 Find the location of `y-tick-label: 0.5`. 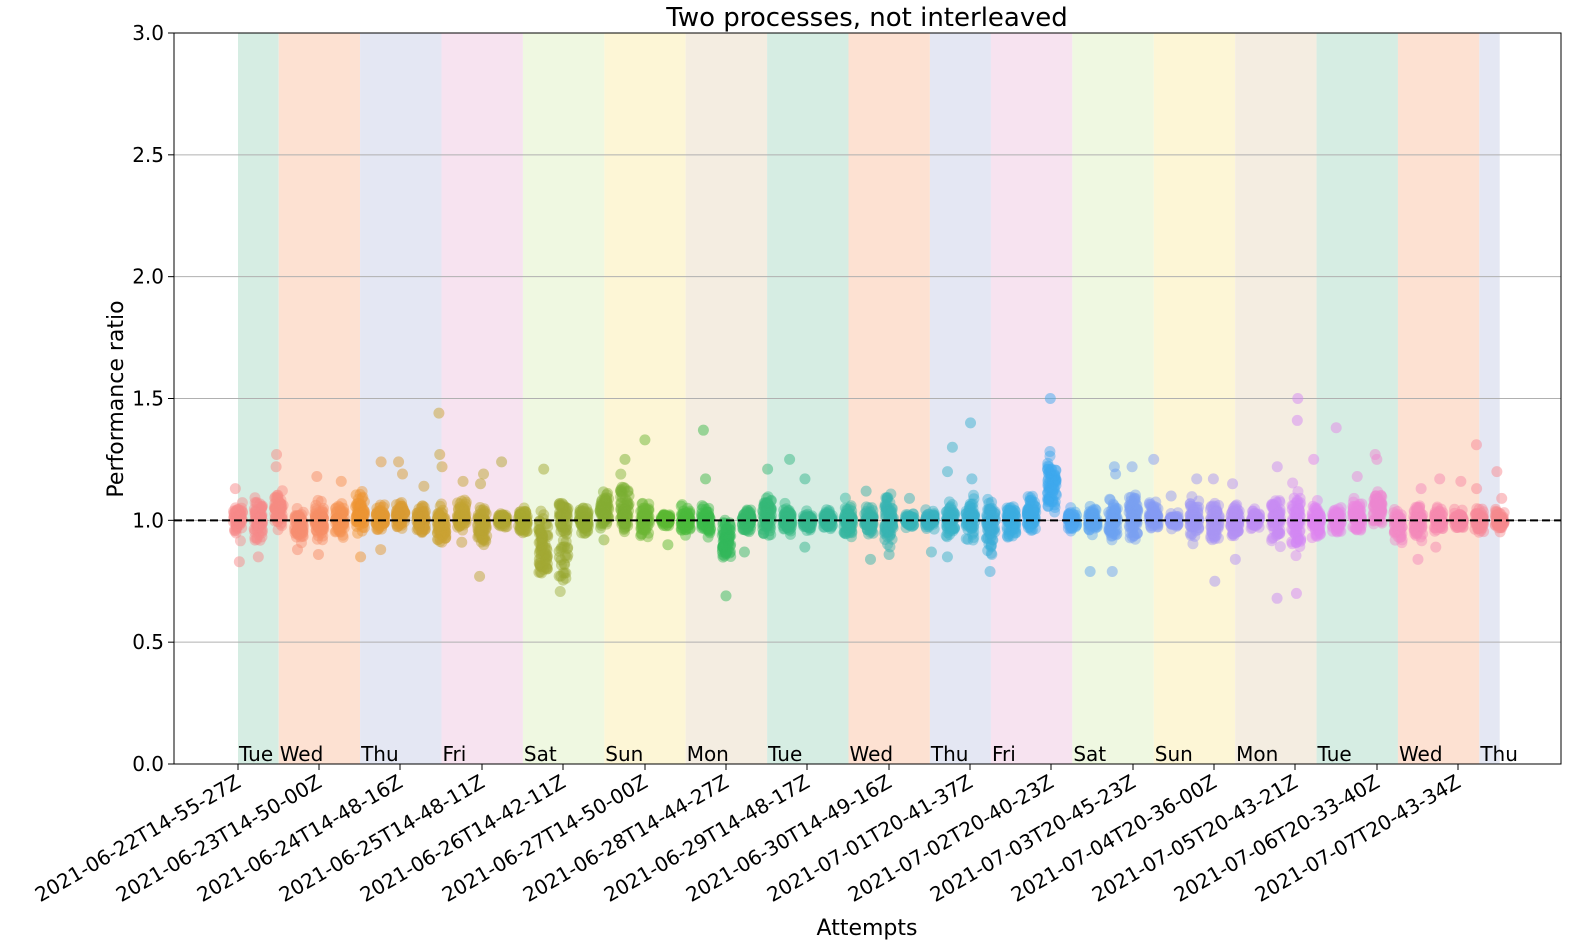

y-tick-label: 0.5 is located at coordinates (148, 642).